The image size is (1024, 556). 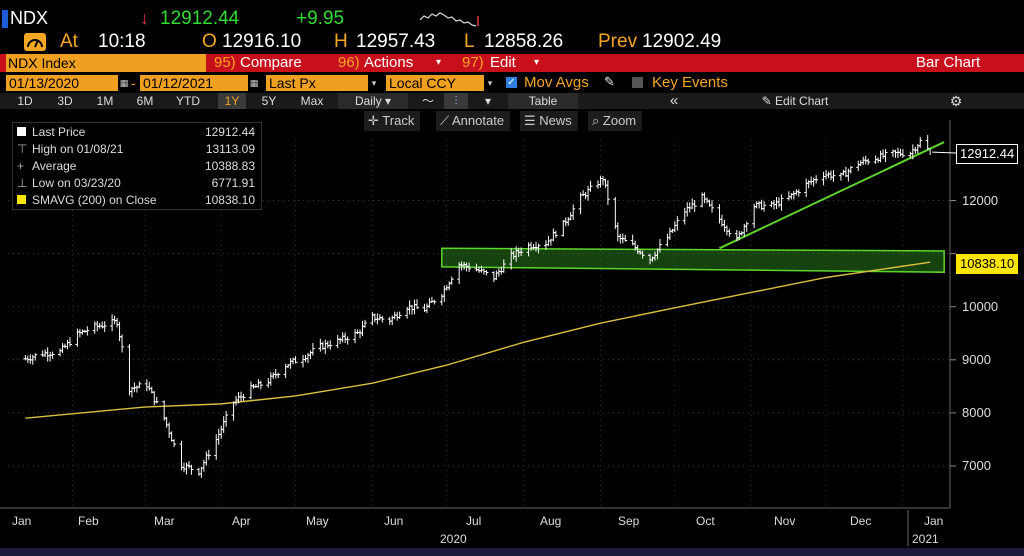 I want to click on edit-chart-button: ✎ Edit Chart, so click(x=795, y=101).